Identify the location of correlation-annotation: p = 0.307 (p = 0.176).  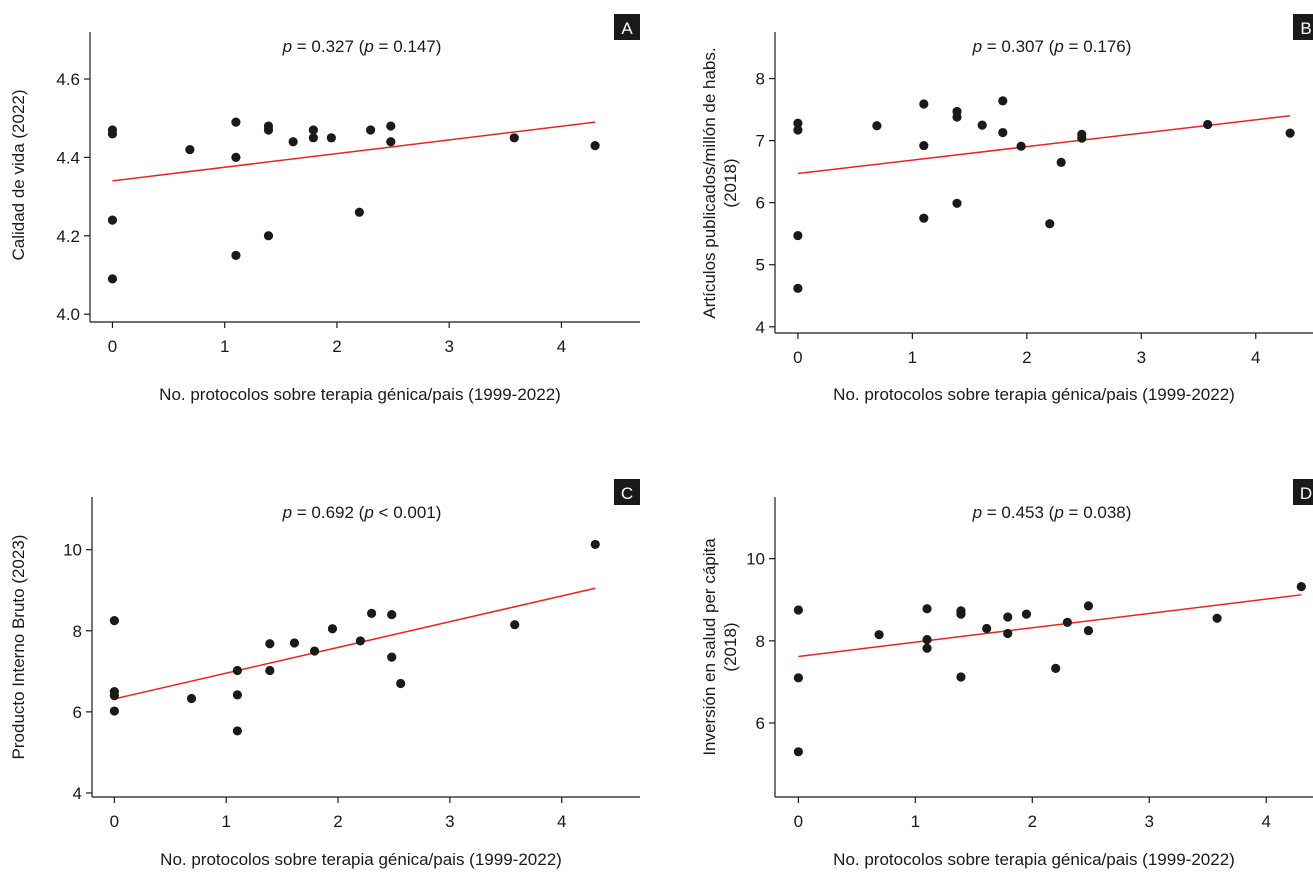
(1052, 46).